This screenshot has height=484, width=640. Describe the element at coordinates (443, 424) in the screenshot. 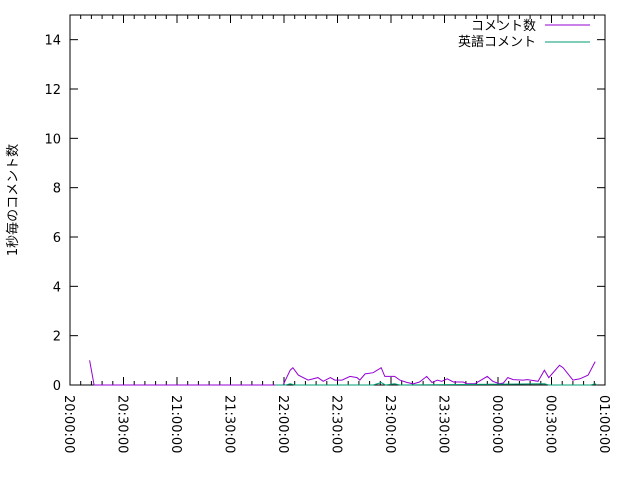

I see `x-tick-label: 23:30:00` at that location.